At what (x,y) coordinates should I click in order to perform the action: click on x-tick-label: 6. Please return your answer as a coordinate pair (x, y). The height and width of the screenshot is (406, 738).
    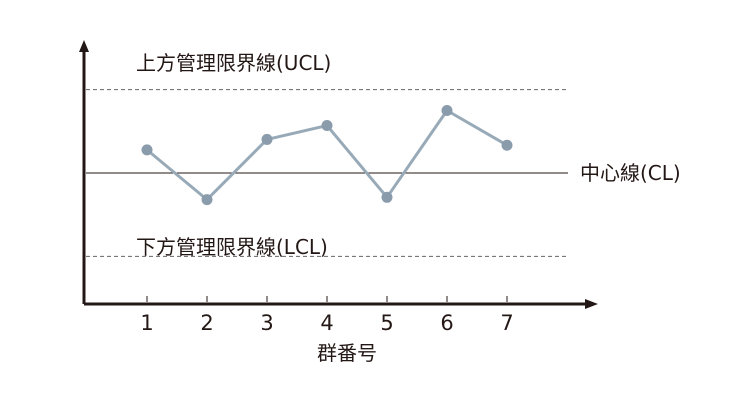
    Looking at the image, I should click on (446, 323).